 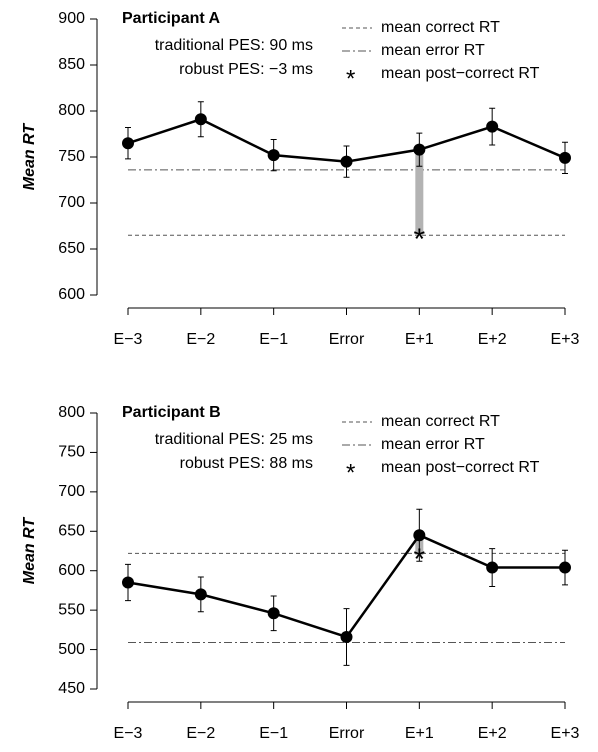 I want to click on pes-bar, so click(x=419, y=192).